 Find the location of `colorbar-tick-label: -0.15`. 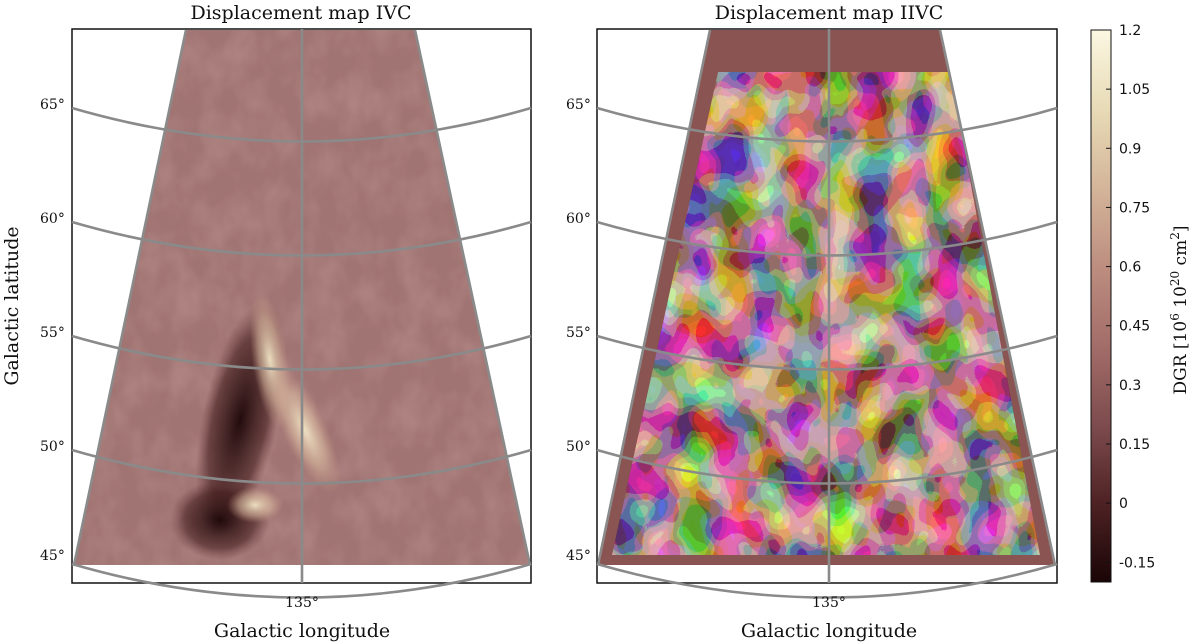

colorbar-tick-label: -0.15 is located at coordinates (1137, 563).